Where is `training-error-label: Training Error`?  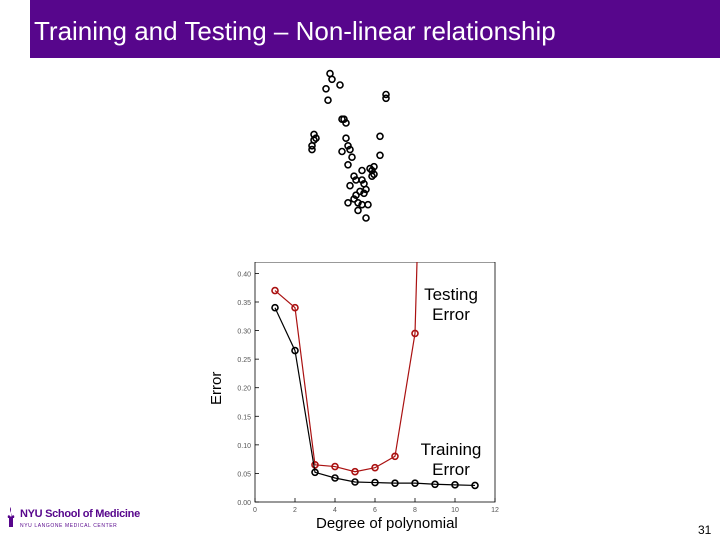 training-error-label: Training Error is located at coordinates (451, 460).